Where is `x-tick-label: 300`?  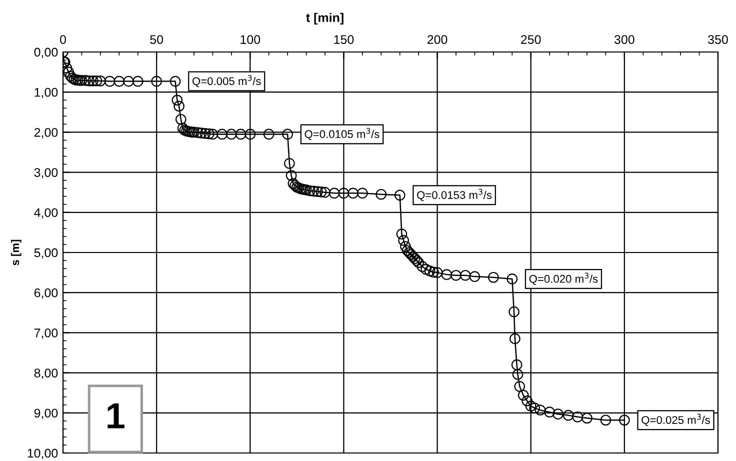
x-tick-label: 300 is located at coordinates (624, 39).